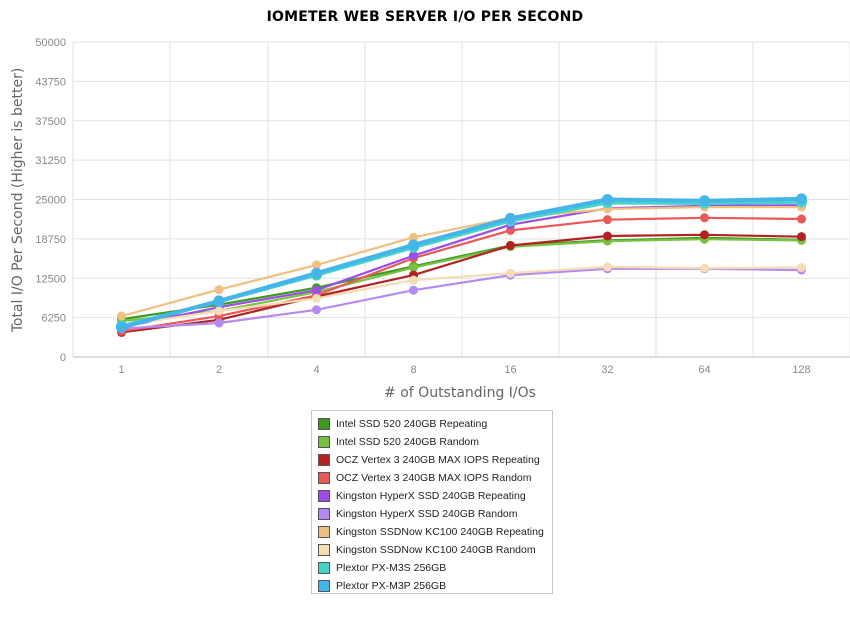  I want to click on legend-item: Kingston SSDNow KC100 240GB Repeating, so click(435, 532).